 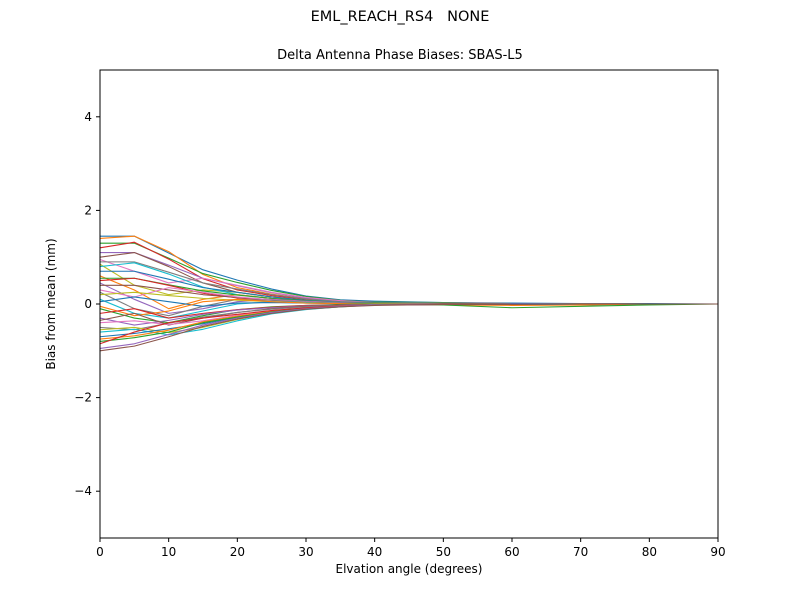 What do you see at coordinates (100, 552) in the screenshot?
I see `x-tick-label: 0` at bounding box center [100, 552].